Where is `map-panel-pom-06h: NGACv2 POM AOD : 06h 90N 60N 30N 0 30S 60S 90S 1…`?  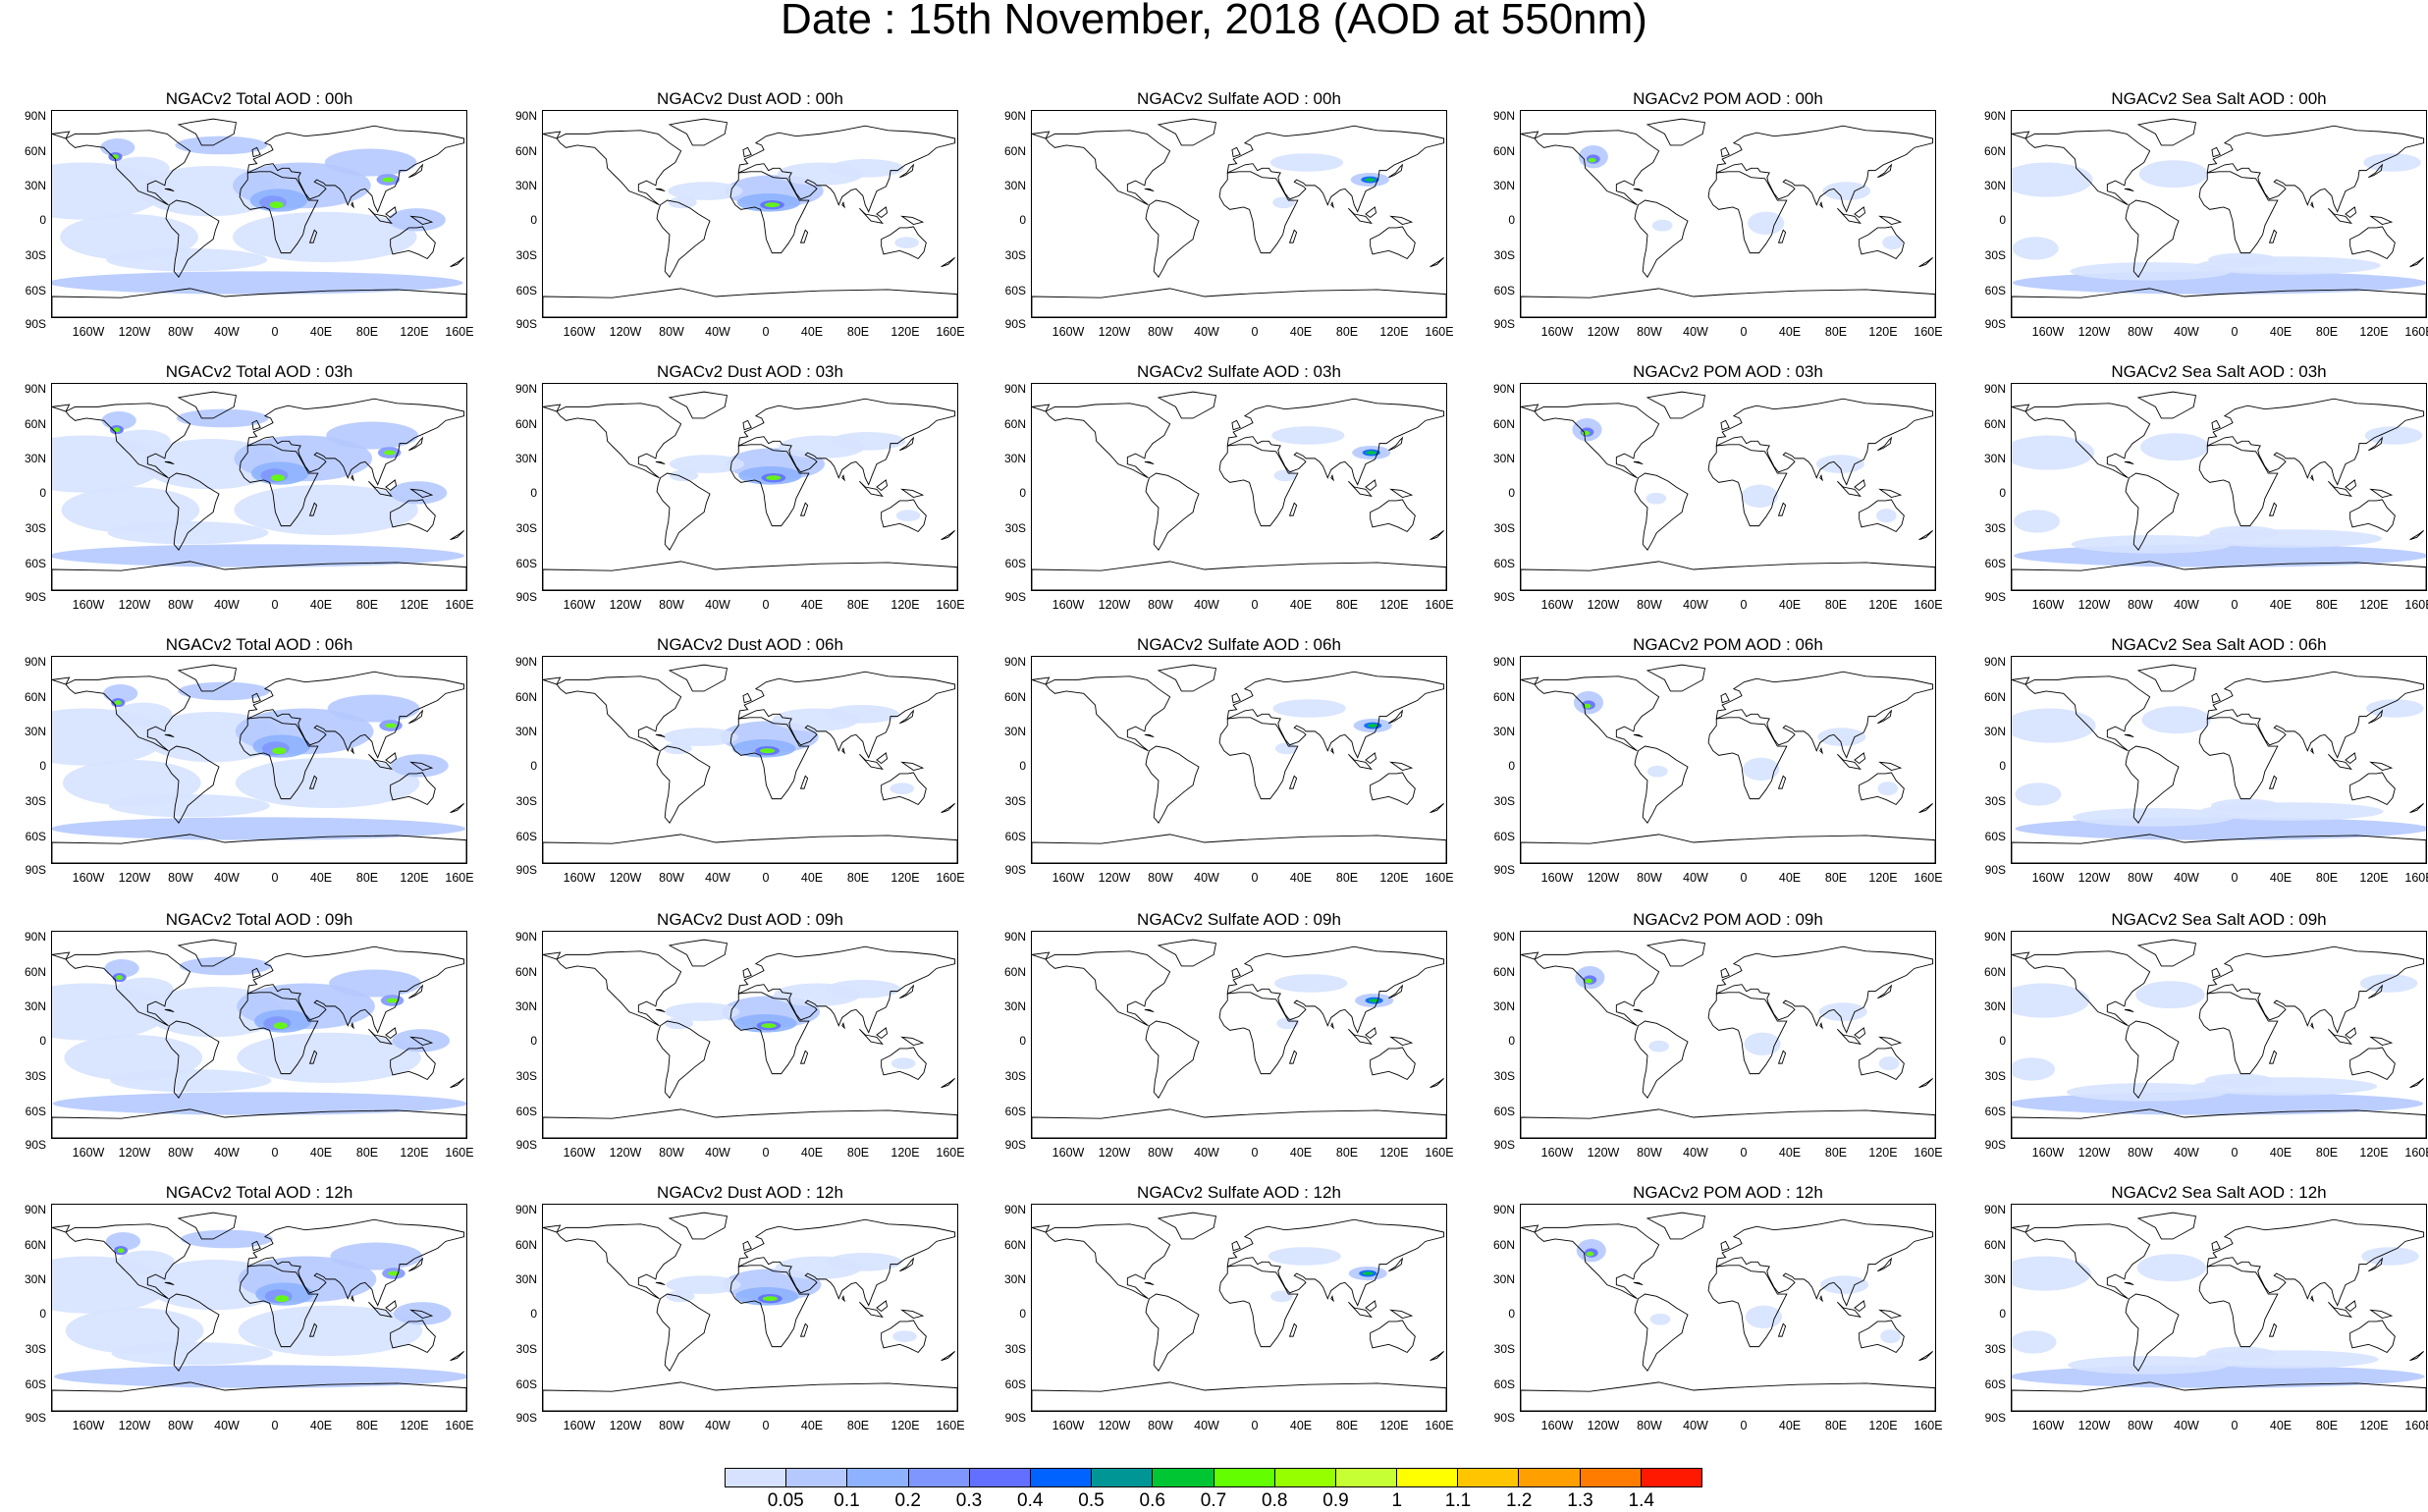 map-panel-pom-06h: NGACv2 POM AOD : 06h 90N 60N 30N 0 30S 60S 90S 1… is located at coordinates (1712, 773).